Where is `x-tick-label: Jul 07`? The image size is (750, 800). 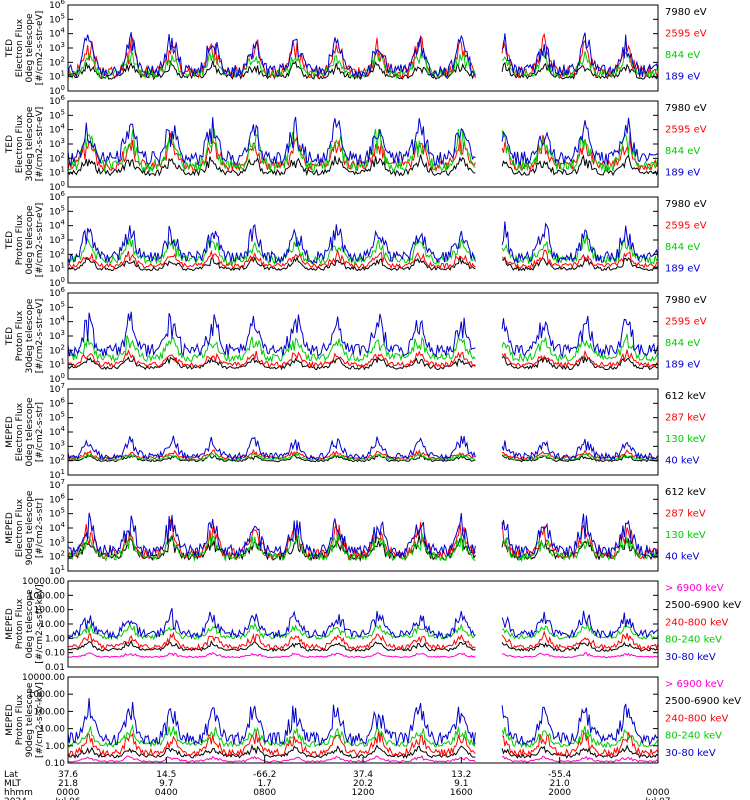
x-tick-label: Jul 07 is located at coordinates (657, 798).